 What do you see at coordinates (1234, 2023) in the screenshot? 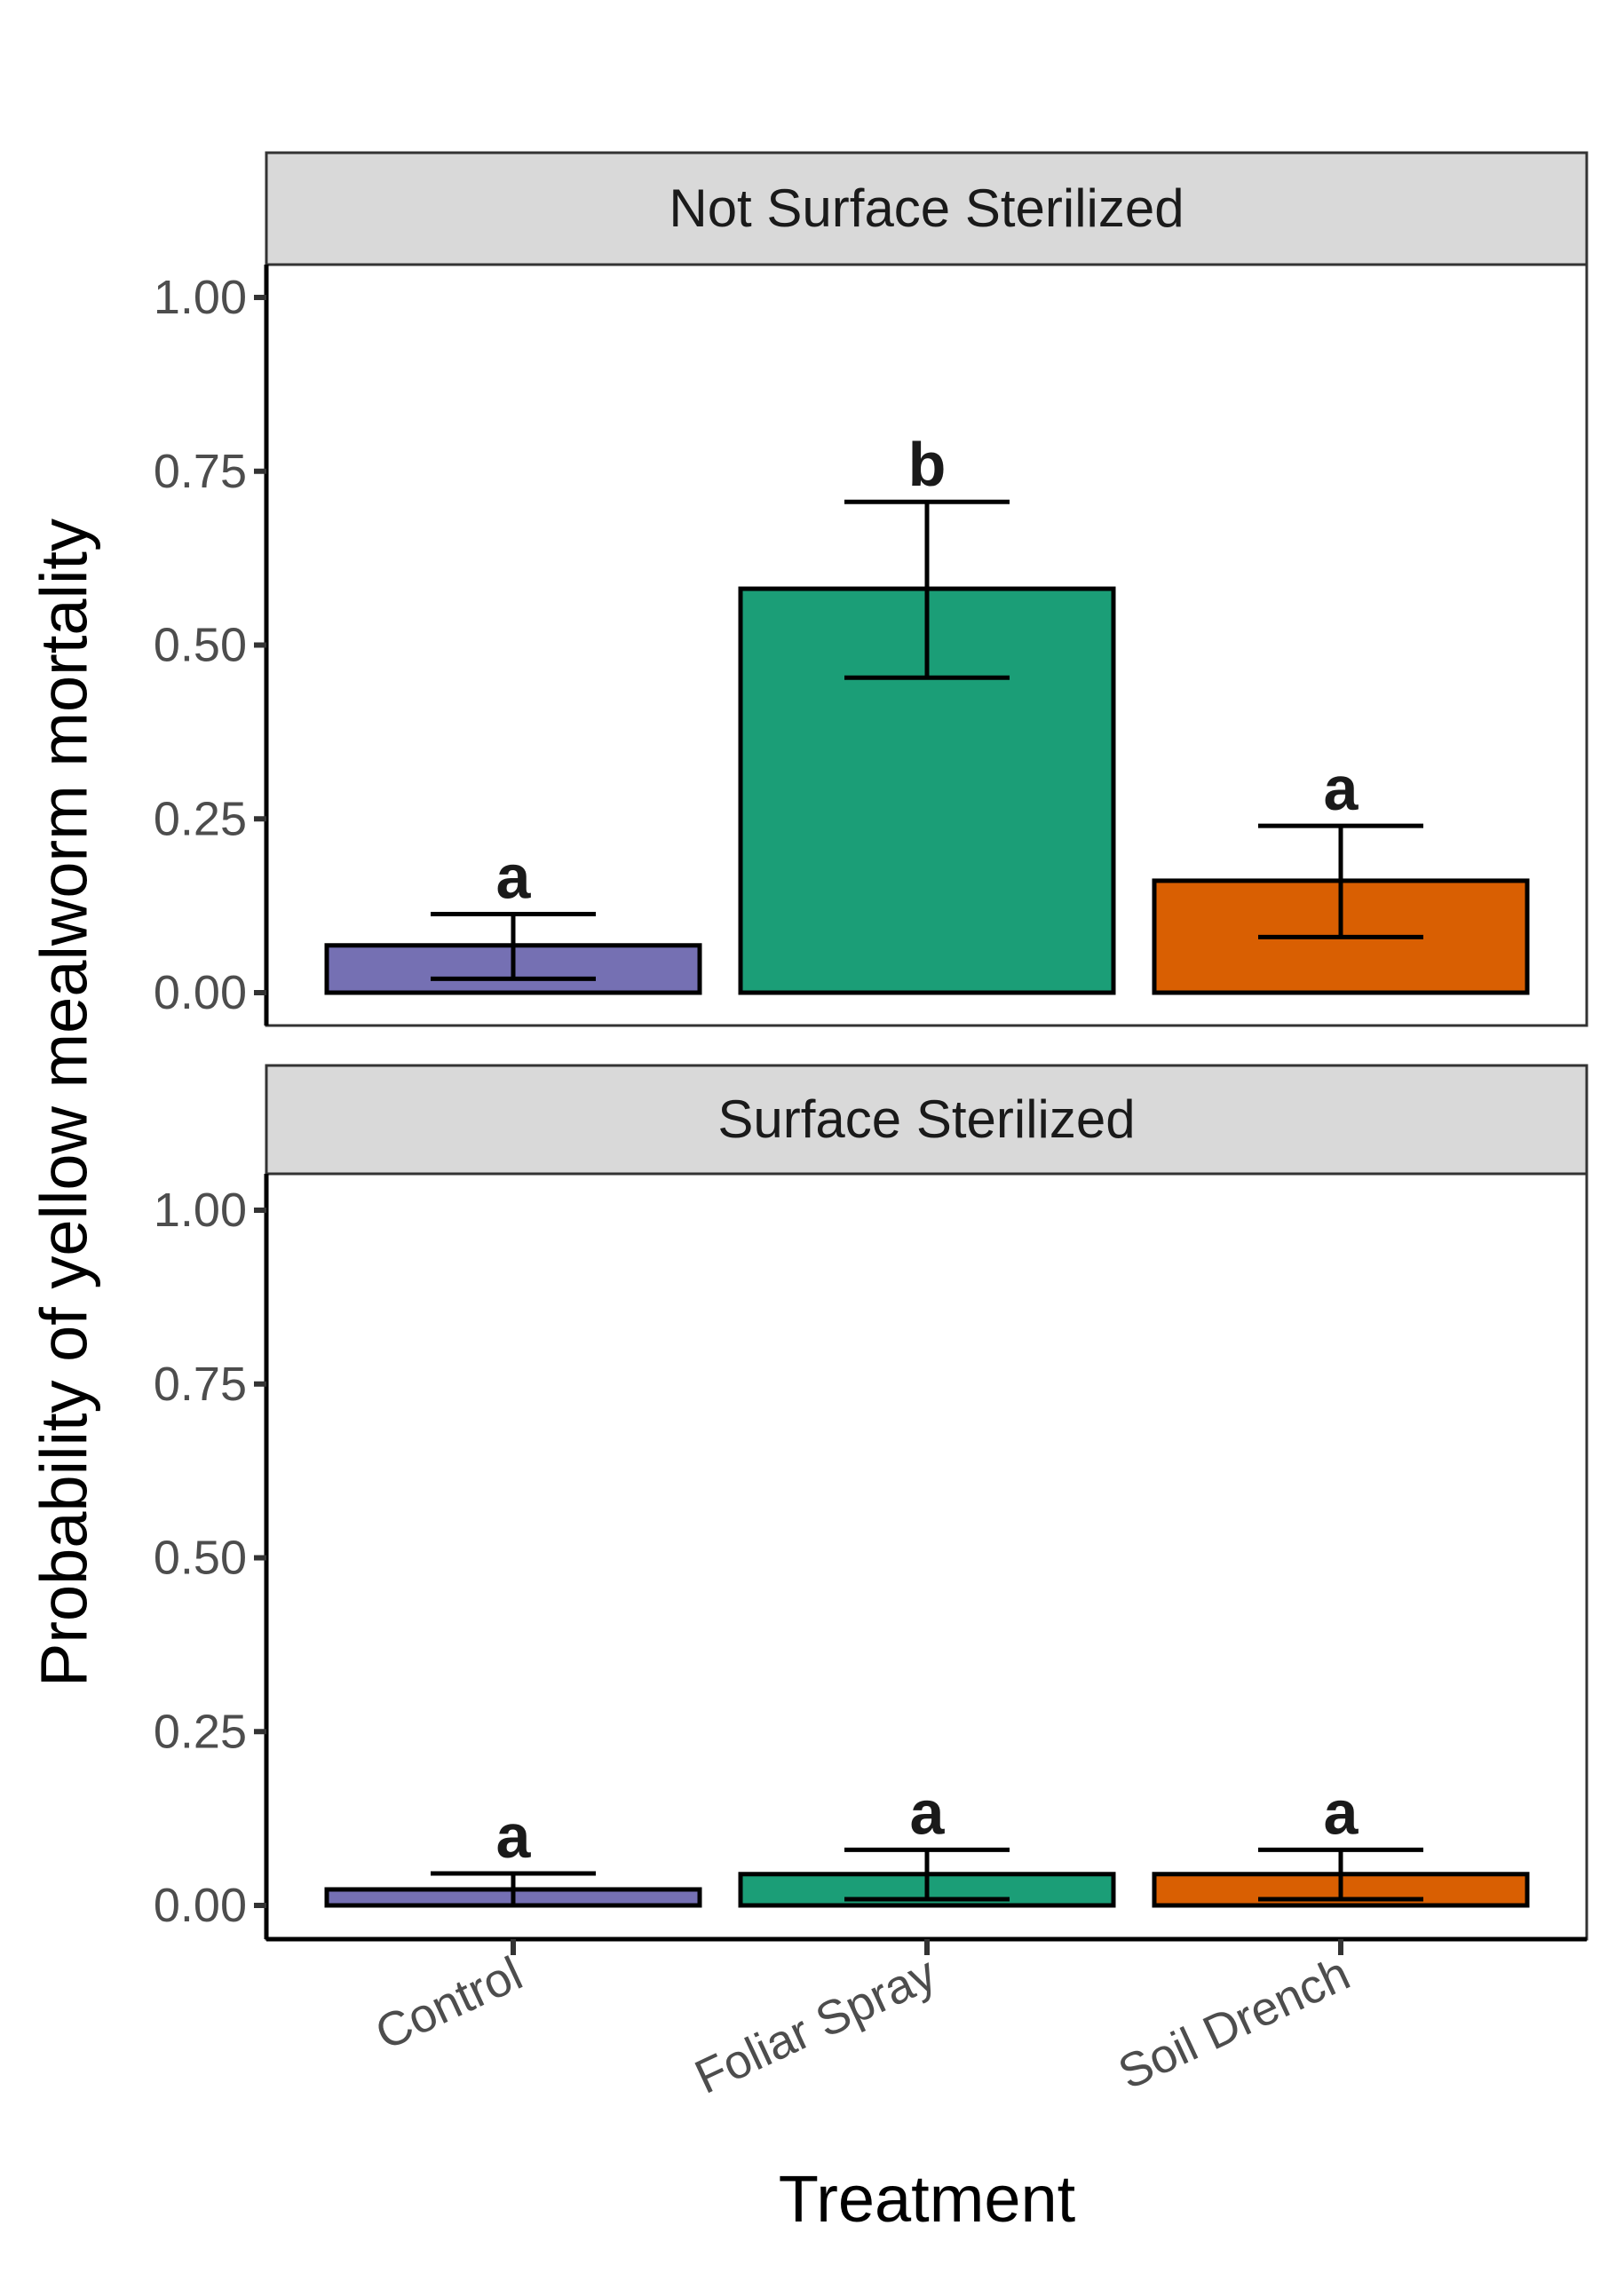
I see `x-tick-label: Soil Drench` at bounding box center [1234, 2023].